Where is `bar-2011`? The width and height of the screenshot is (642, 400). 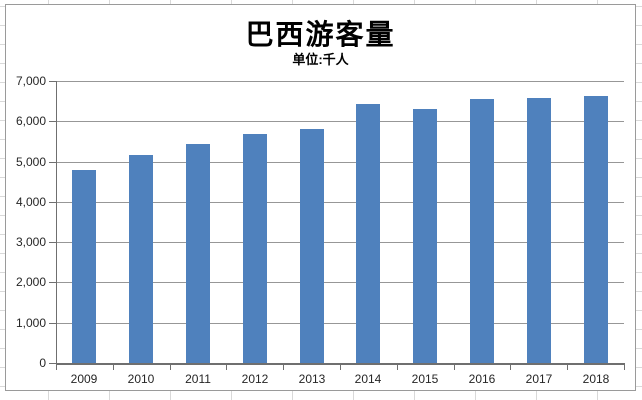 bar-2011 is located at coordinates (198, 253).